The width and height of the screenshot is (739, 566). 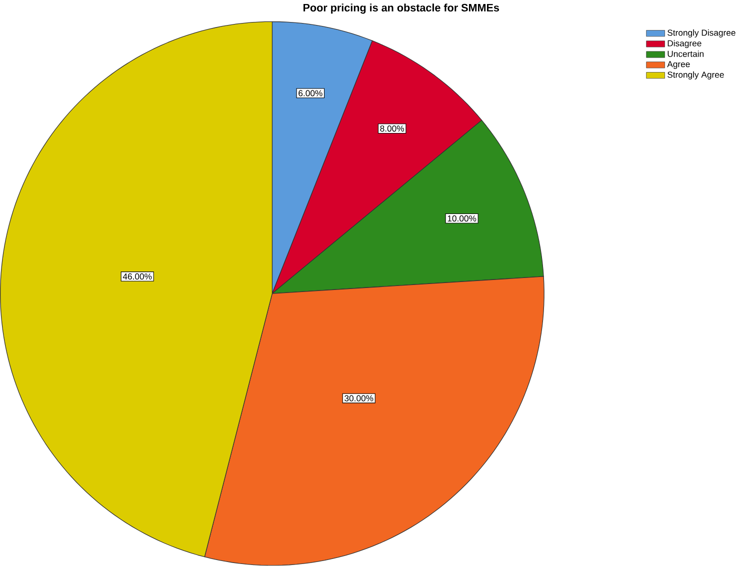 I want to click on data-label: 6.00%, so click(x=310, y=93).